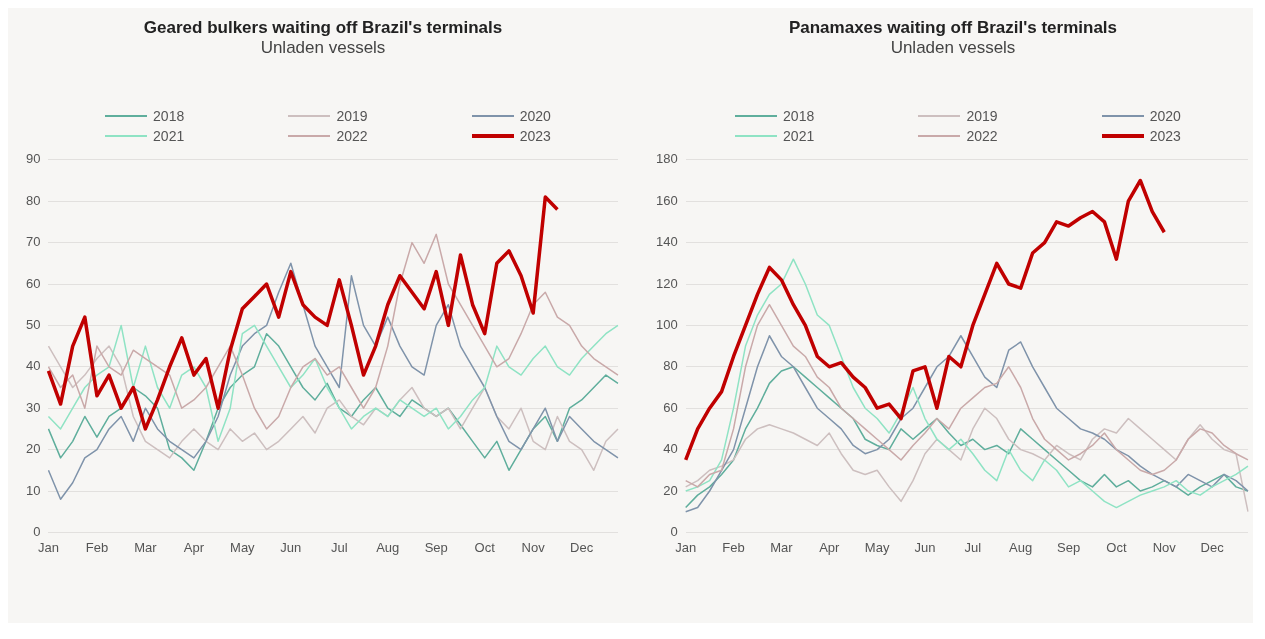  What do you see at coordinates (33, 490) in the screenshot?
I see `y-tick-label: 10` at bounding box center [33, 490].